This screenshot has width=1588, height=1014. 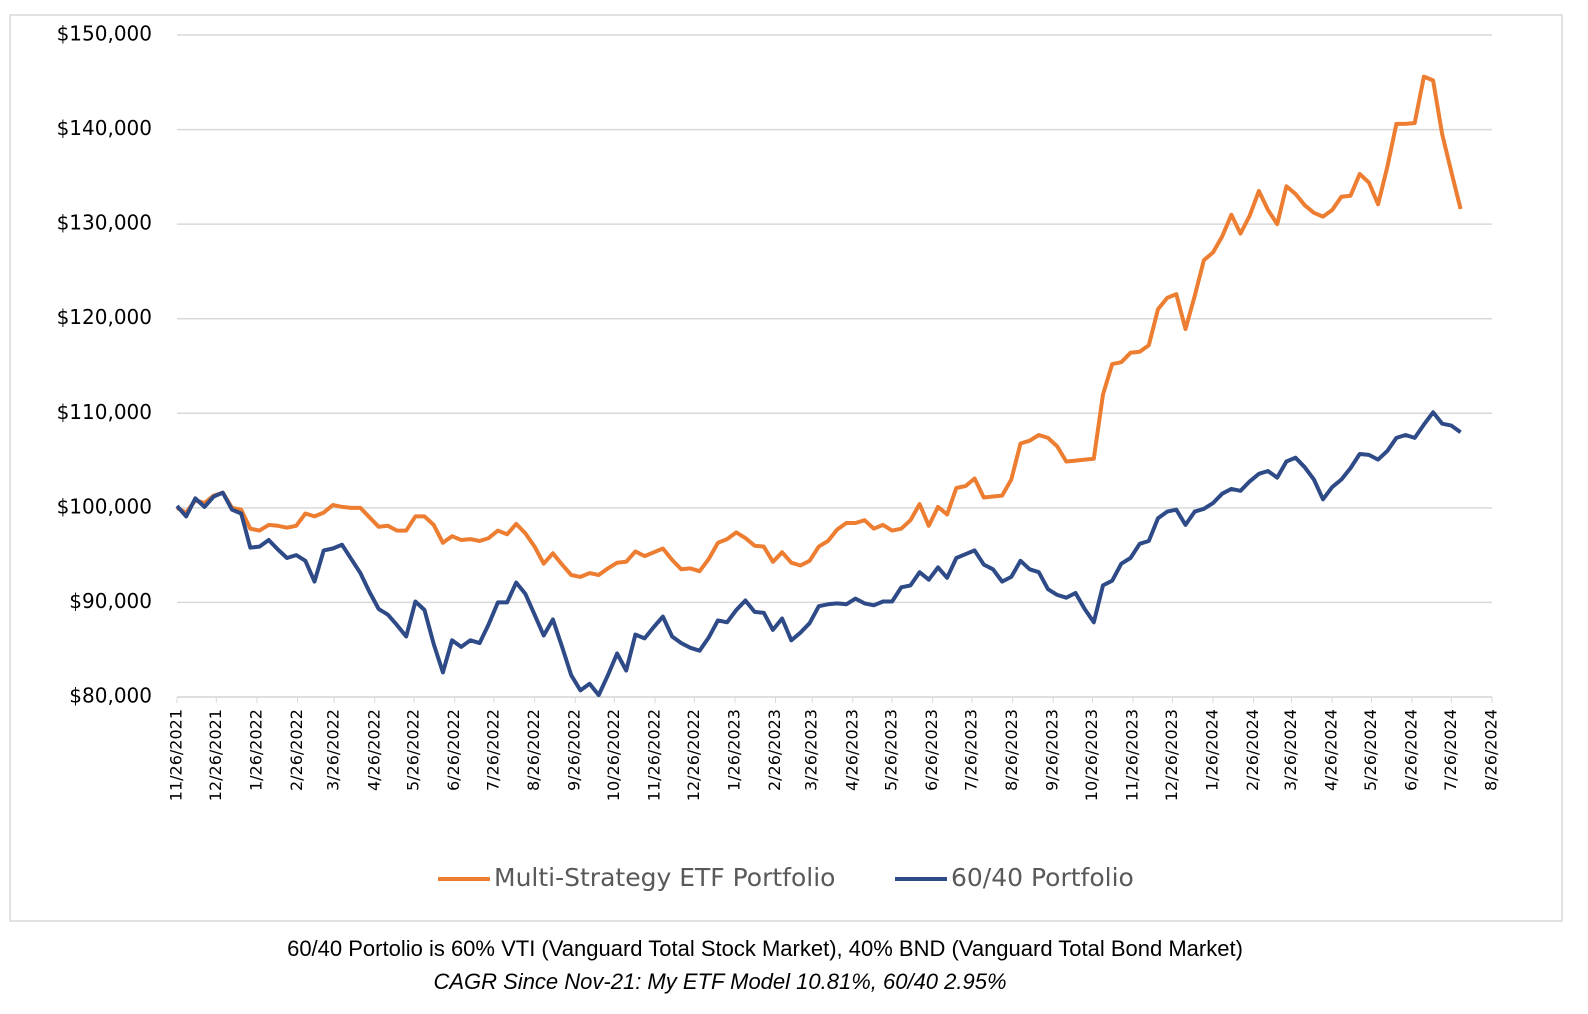 I want to click on x-tick-label: 12/26/2021, so click(x=215, y=755).